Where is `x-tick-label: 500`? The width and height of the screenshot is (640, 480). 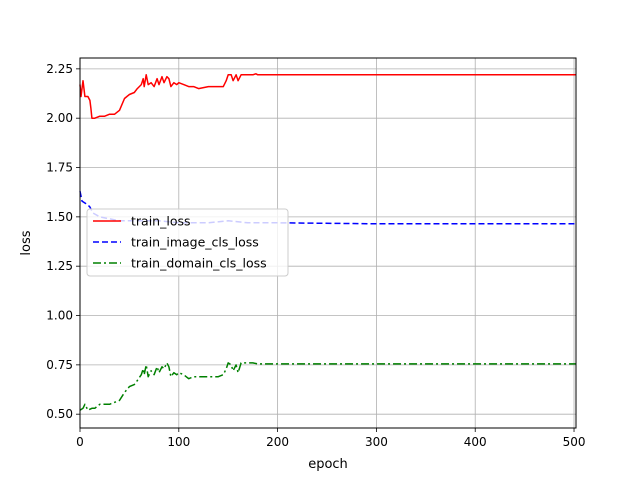
x-tick-label: 500 is located at coordinates (574, 442).